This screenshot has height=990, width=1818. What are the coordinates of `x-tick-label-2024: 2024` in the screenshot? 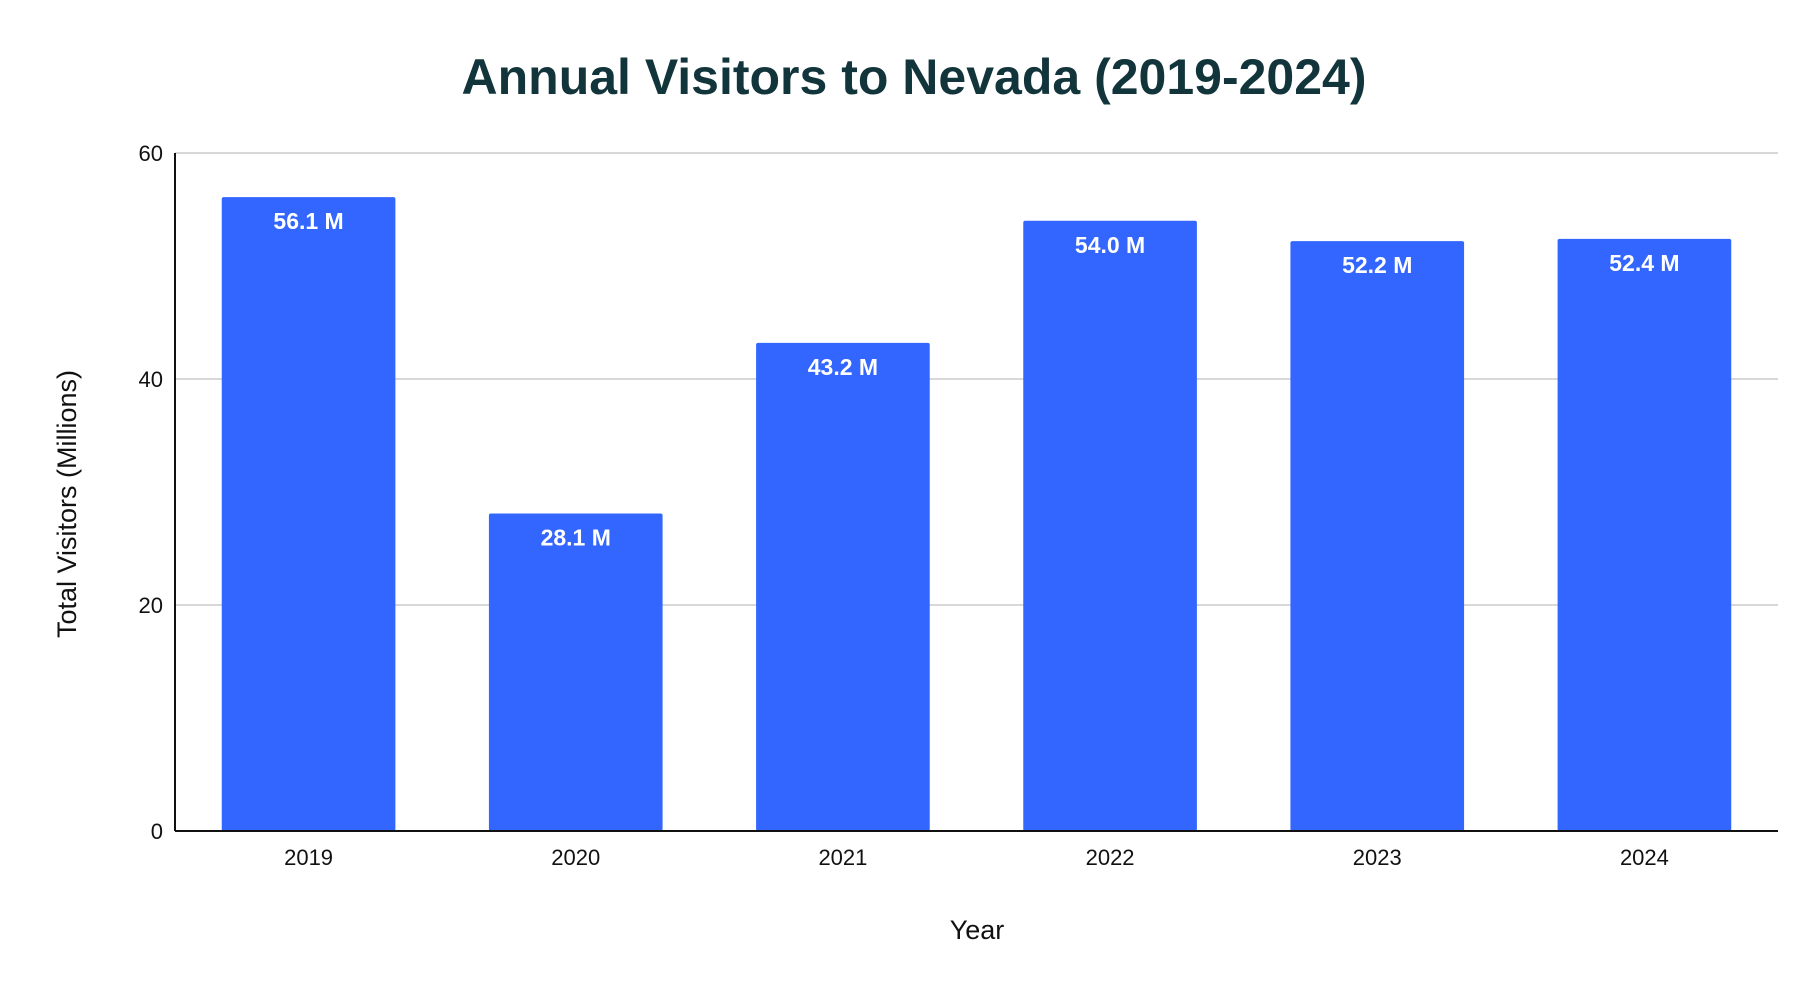 It's located at (1644, 857).